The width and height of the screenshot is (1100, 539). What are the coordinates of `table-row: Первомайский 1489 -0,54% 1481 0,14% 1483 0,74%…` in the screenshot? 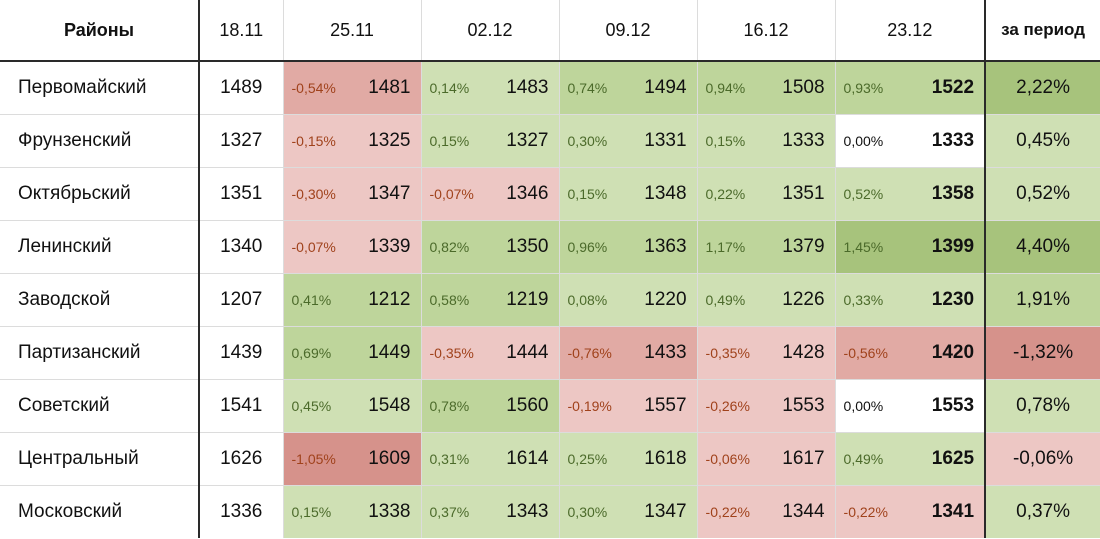 It's located at (550, 88).